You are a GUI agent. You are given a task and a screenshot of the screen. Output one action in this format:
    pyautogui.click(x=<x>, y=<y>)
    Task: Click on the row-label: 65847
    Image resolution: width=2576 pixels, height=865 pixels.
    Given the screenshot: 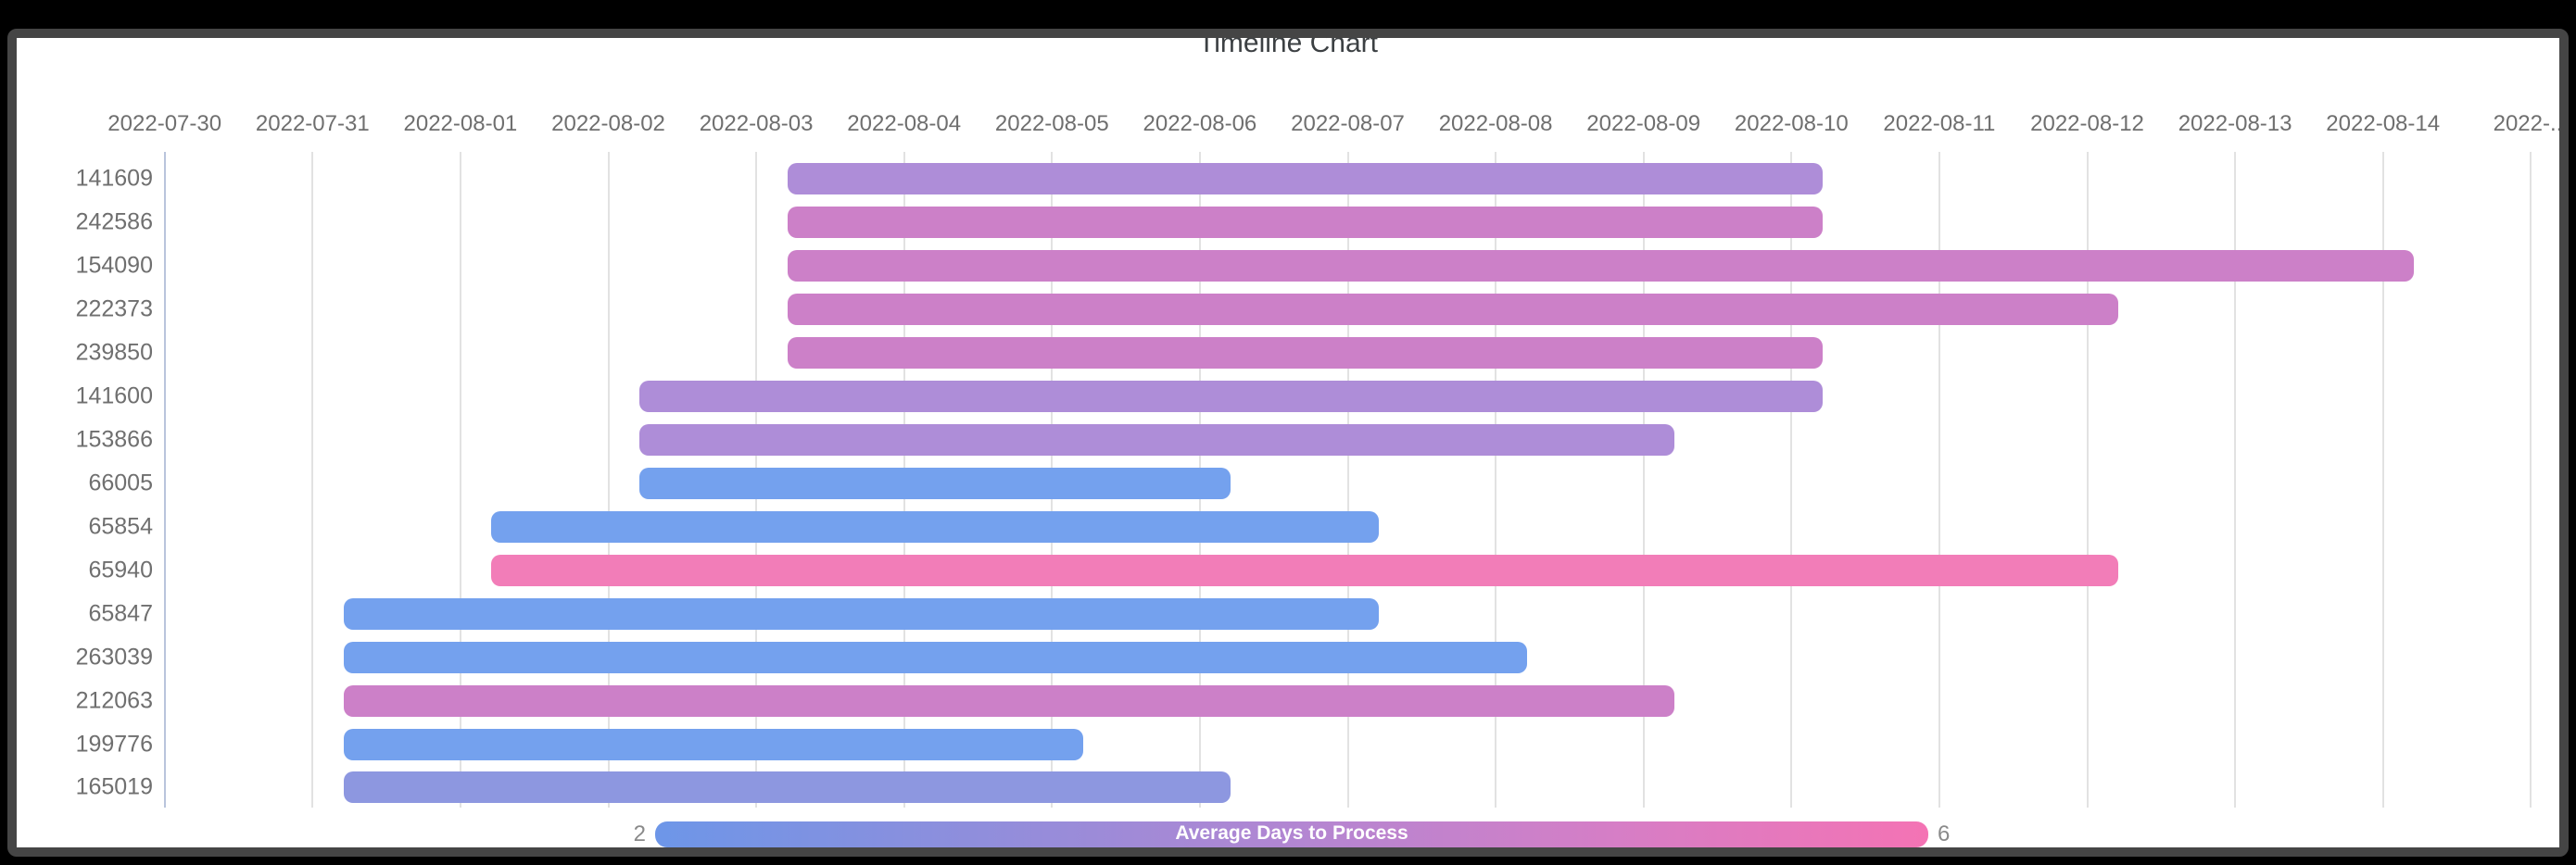 What is the action you would take?
    pyautogui.click(x=120, y=613)
    